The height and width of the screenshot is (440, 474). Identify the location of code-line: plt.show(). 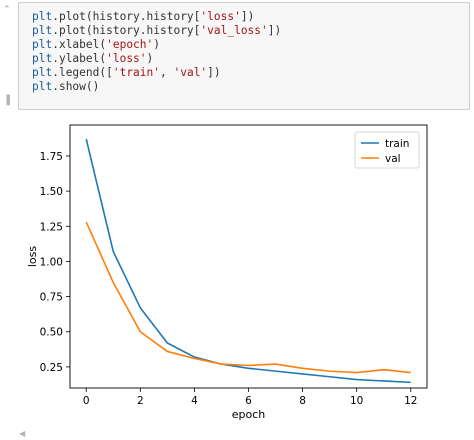
(156, 87).